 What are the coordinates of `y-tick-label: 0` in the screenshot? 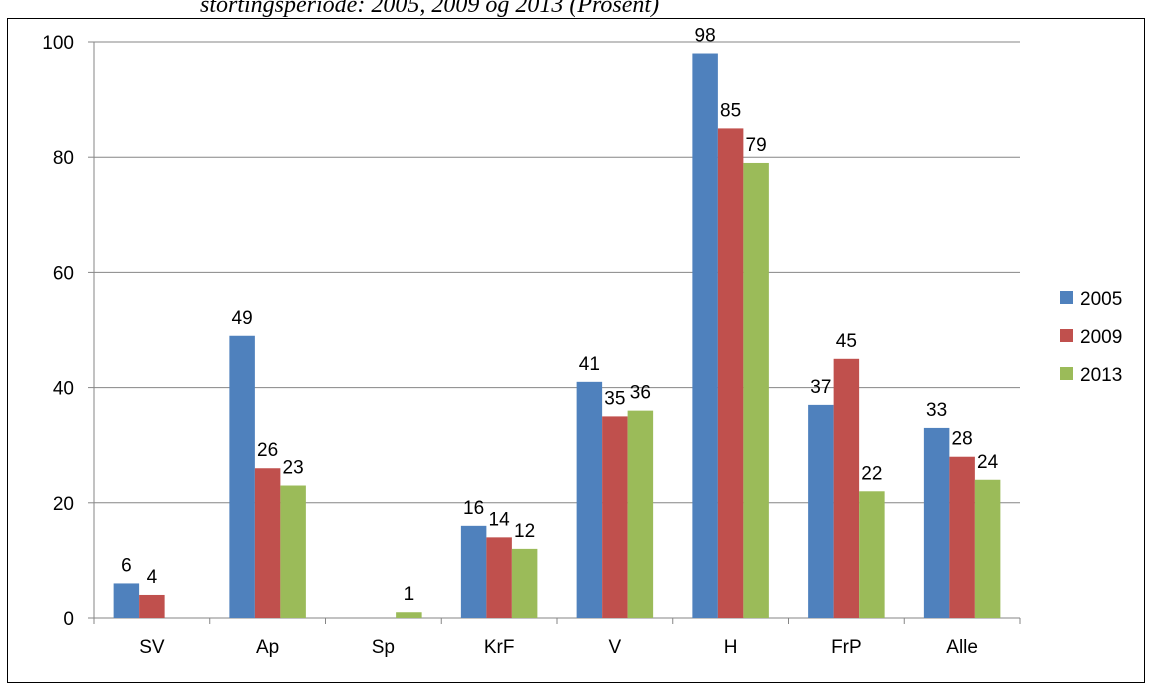 It's located at (68, 619).